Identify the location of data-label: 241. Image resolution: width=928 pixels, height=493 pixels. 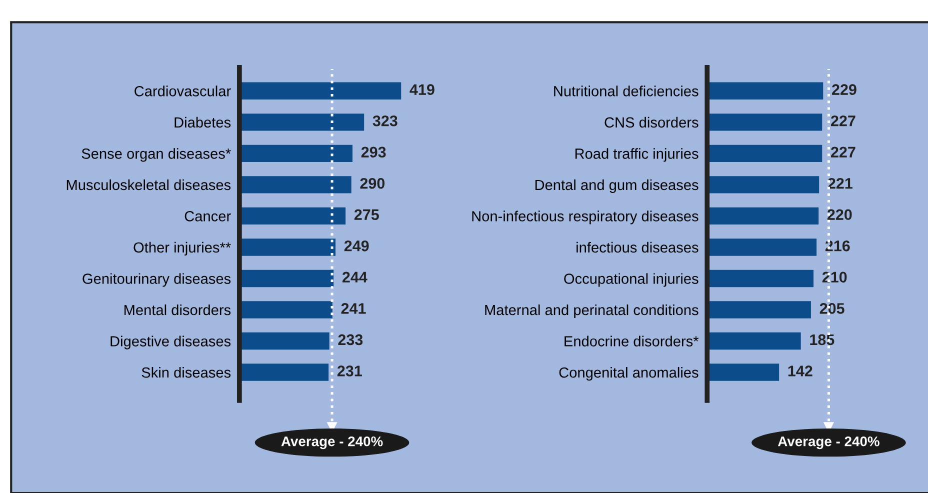
(353, 308).